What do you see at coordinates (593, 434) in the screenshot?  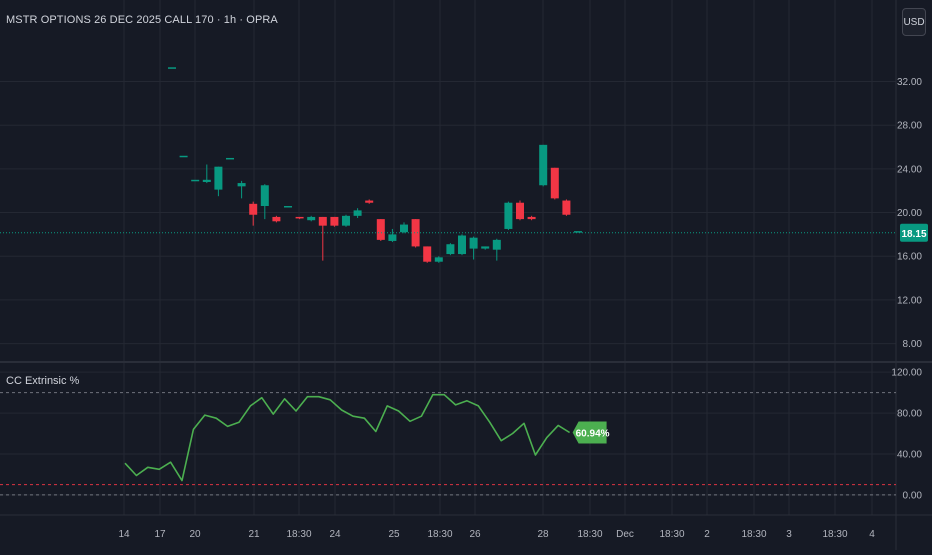 I see `indicator-value-label: 60.94%` at bounding box center [593, 434].